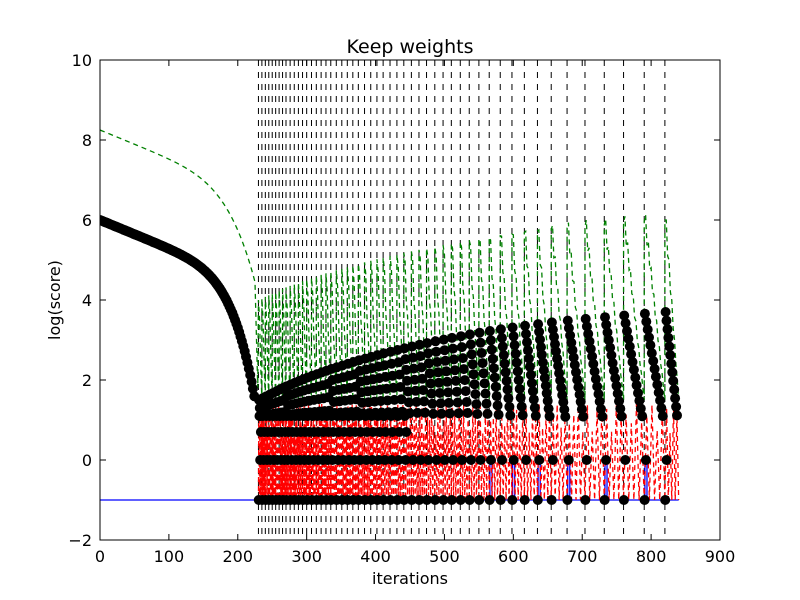 The width and height of the screenshot is (800, 600). What do you see at coordinates (87, 460) in the screenshot?
I see `y-tick-label: 0` at bounding box center [87, 460].